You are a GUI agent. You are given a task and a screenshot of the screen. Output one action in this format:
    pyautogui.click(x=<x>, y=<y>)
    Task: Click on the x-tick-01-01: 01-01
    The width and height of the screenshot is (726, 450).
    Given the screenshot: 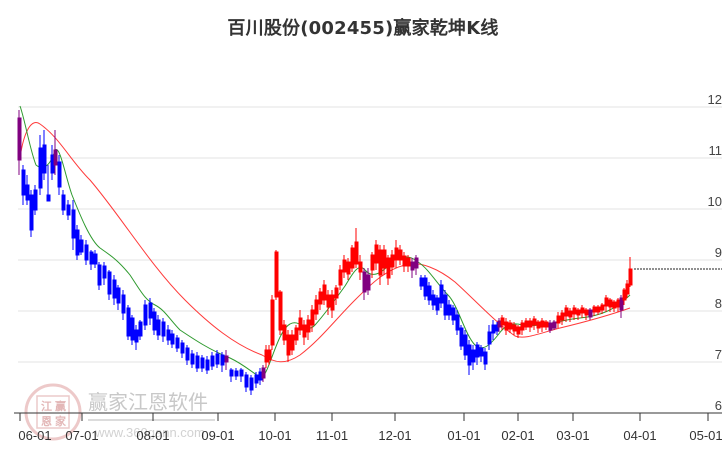 What is the action you would take?
    pyautogui.click(x=463, y=435)
    